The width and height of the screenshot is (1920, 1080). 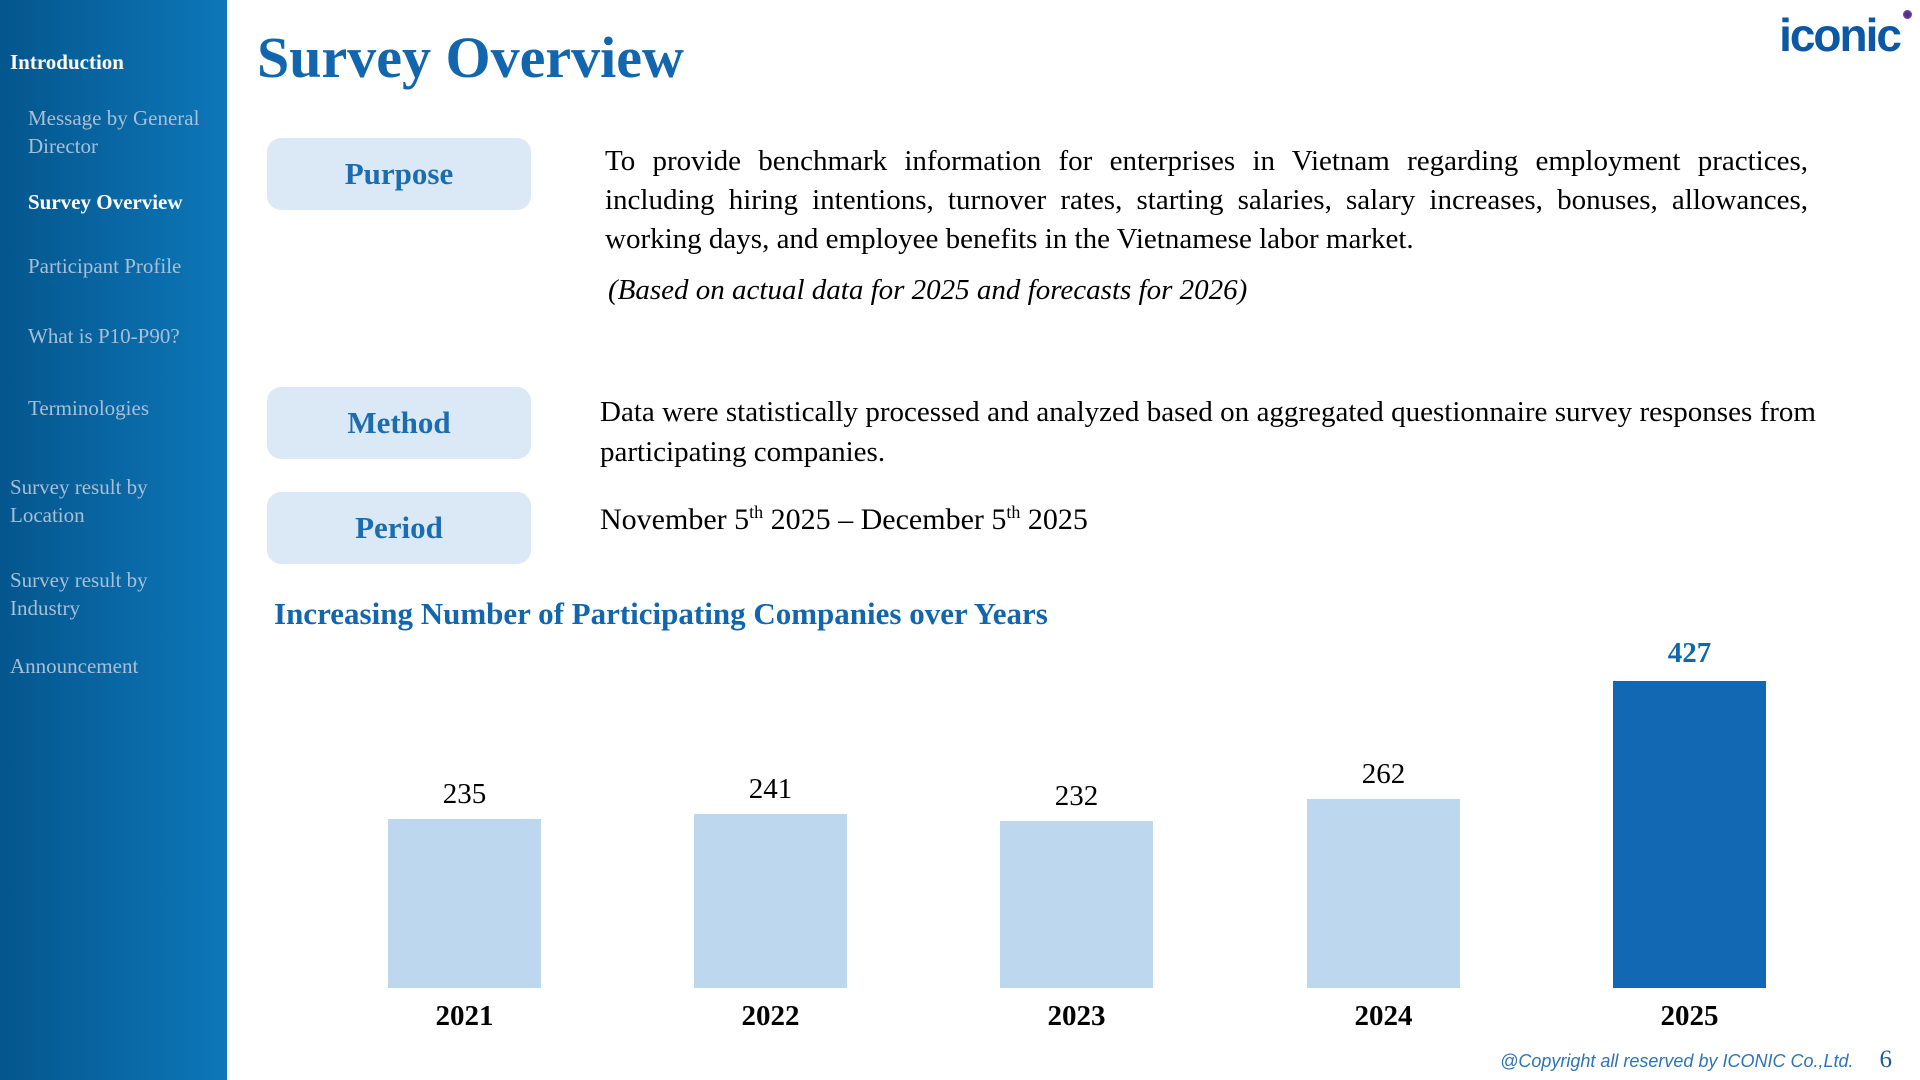 What do you see at coordinates (74, 666) in the screenshot?
I see `sidebar-item-label: Announcement` at bounding box center [74, 666].